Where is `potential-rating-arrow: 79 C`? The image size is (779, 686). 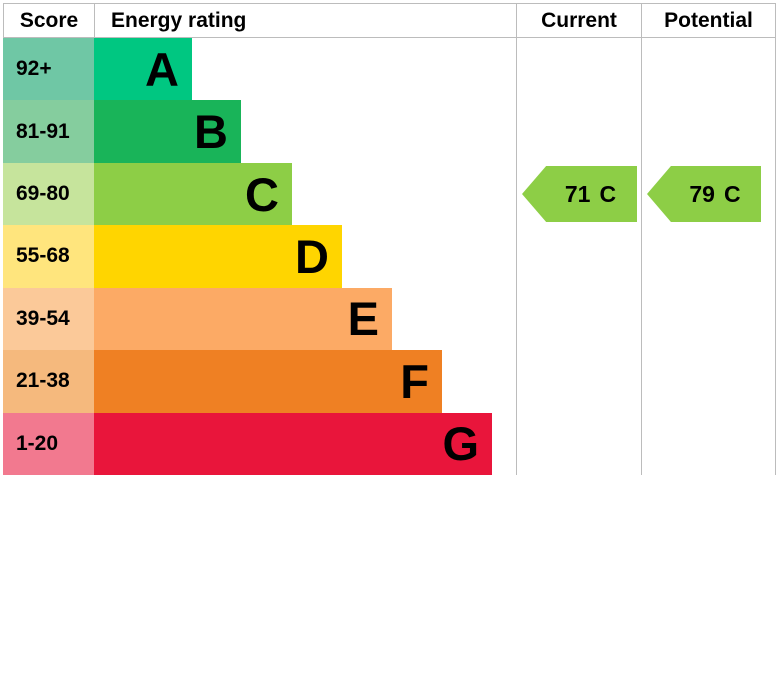
potential-rating-arrow: 79 C is located at coordinates (704, 194).